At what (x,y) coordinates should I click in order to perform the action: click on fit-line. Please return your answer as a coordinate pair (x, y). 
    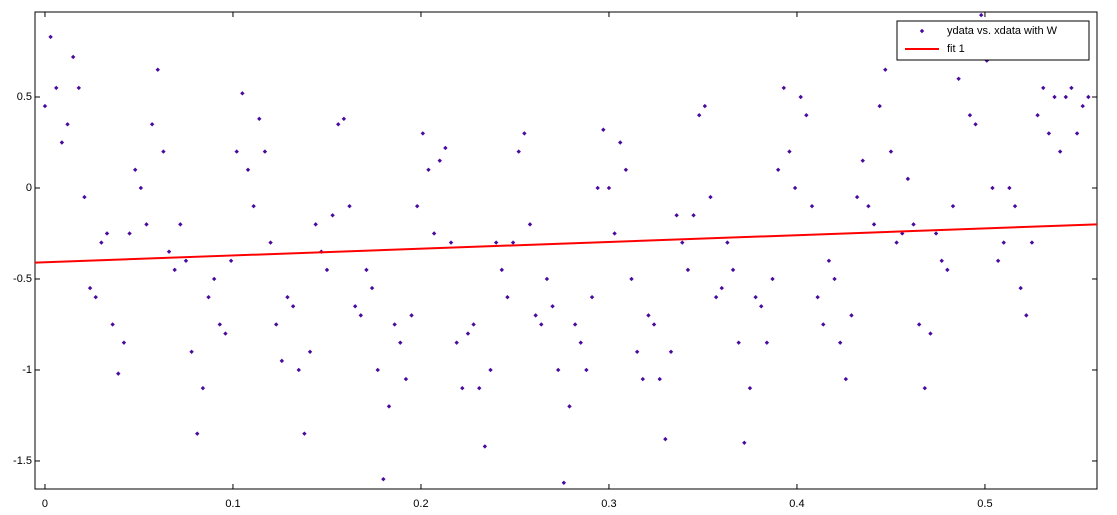
    Looking at the image, I should click on (566, 243).